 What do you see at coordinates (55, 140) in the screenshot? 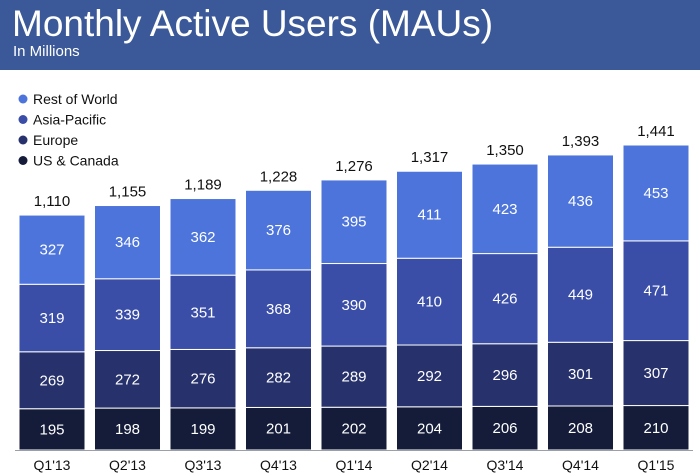
I see `legend-label: Europe` at bounding box center [55, 140].